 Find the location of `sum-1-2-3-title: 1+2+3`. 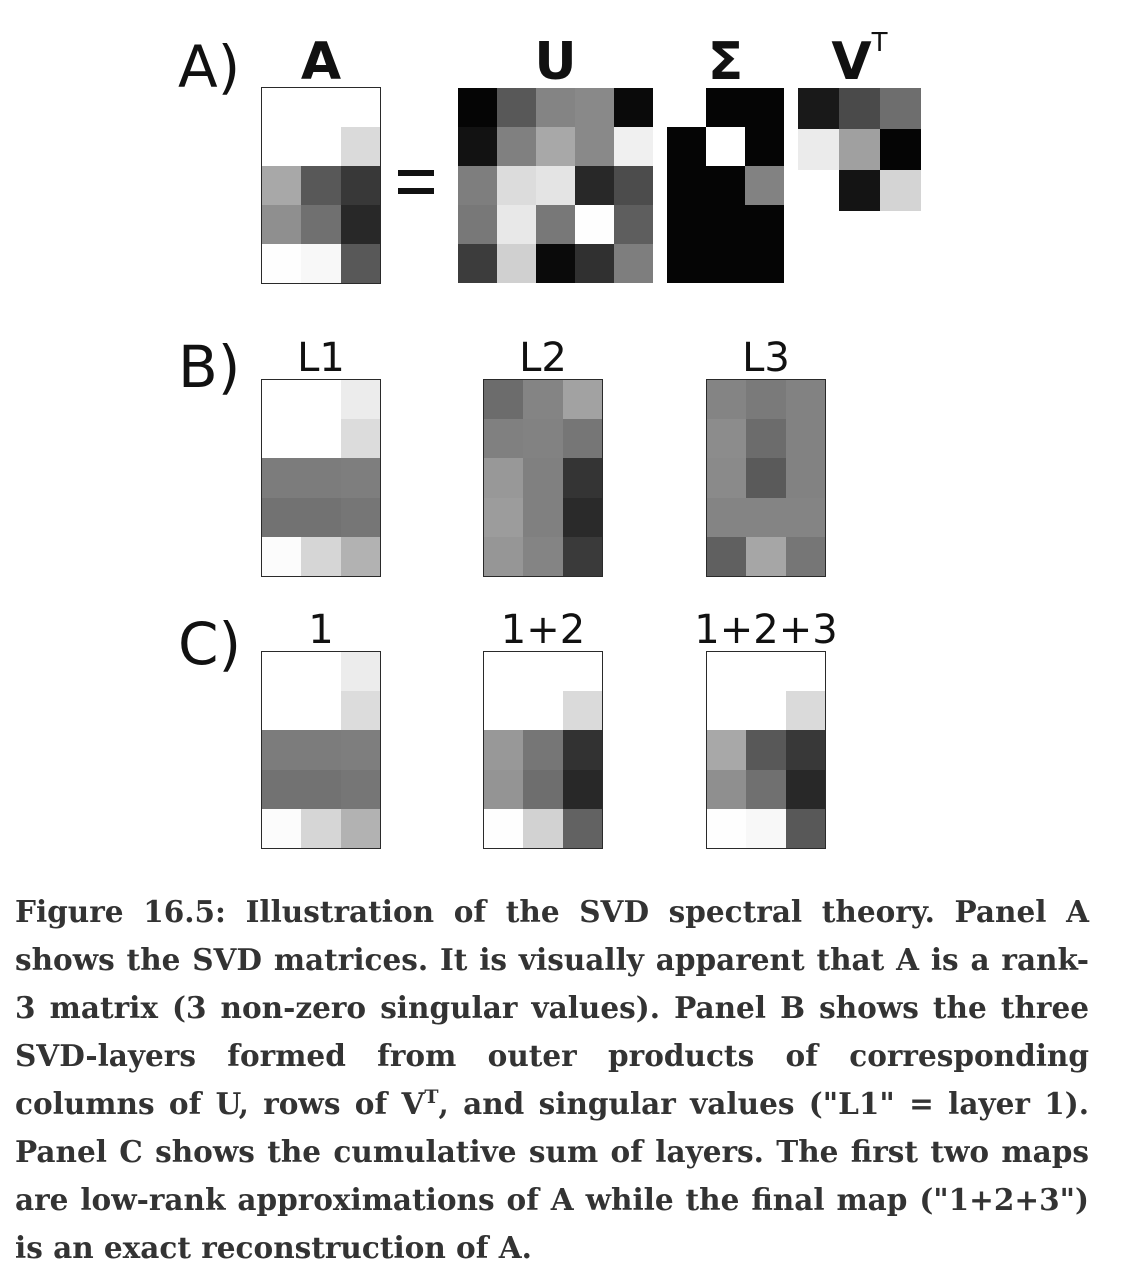

sum-1-2-3-title: 1+2+3 is located at coordinates (766, 630).